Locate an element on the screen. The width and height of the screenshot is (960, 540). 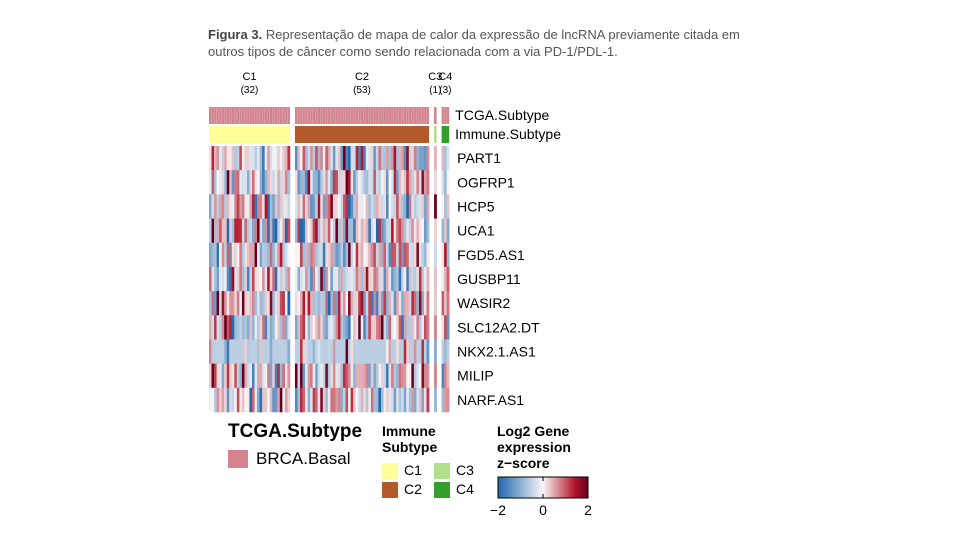
tcga-legend-label: BRCA.Basal is located at coordinates (303, 458).